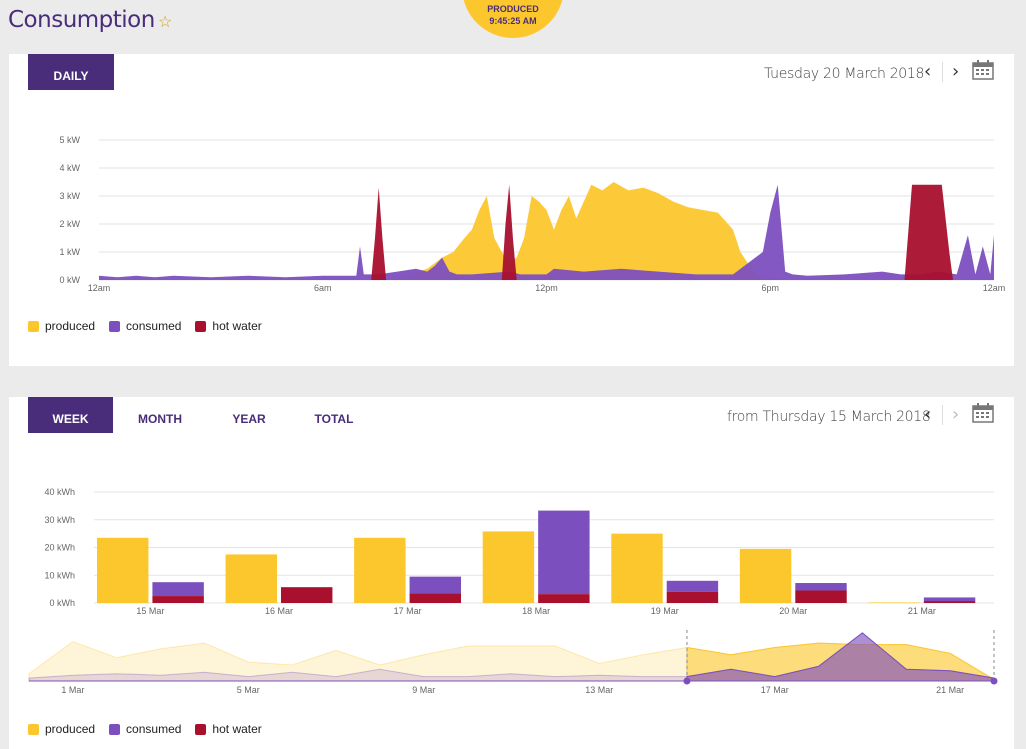  I want to click on x-tick-label: 15 Mar, so click(150, 611).